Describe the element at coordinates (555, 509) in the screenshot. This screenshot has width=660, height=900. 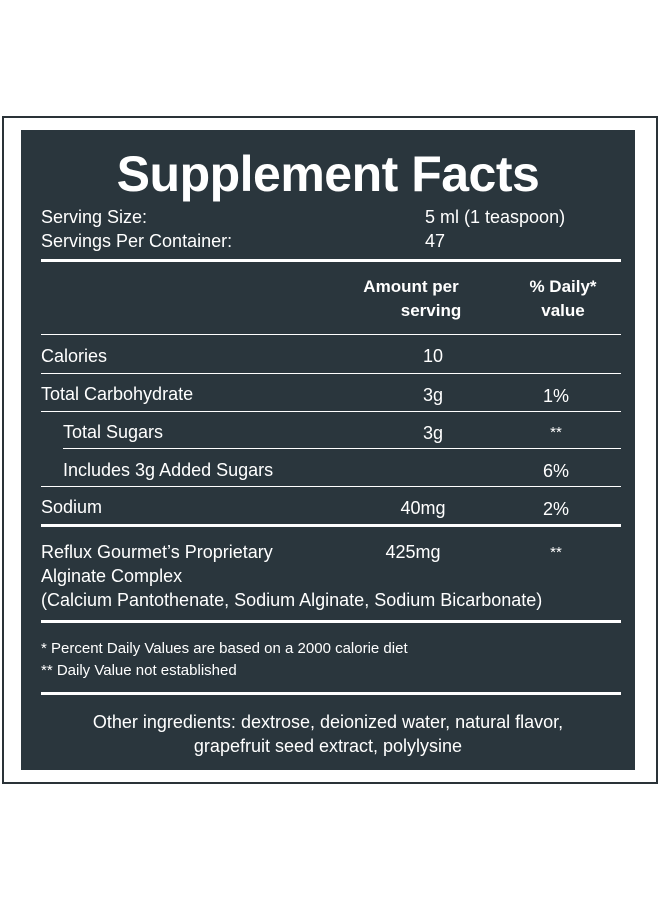
I see `row-dv: 2%` at that location.